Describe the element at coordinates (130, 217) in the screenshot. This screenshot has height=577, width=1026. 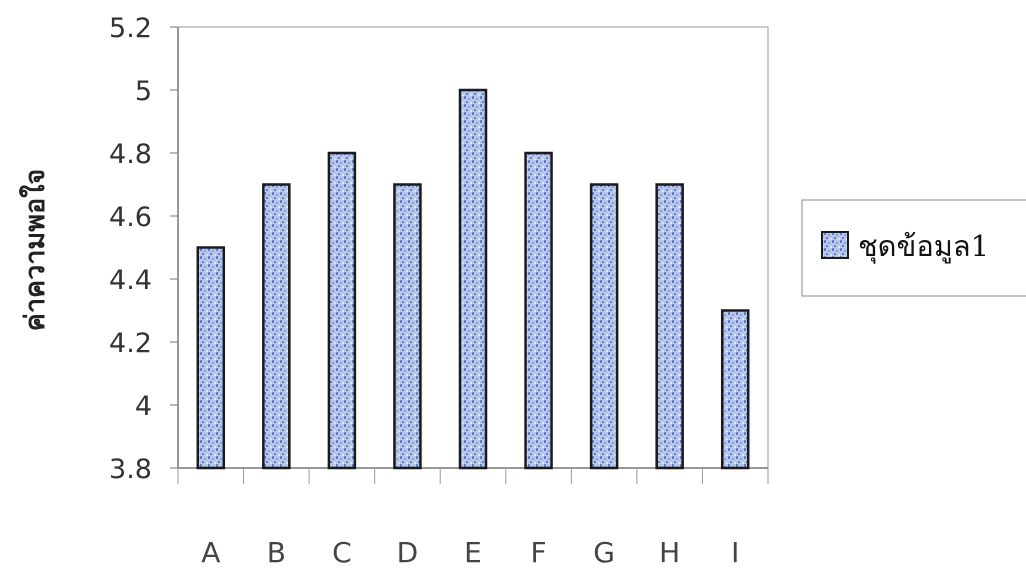
I see `y-tick-label: 4.6` at that location.